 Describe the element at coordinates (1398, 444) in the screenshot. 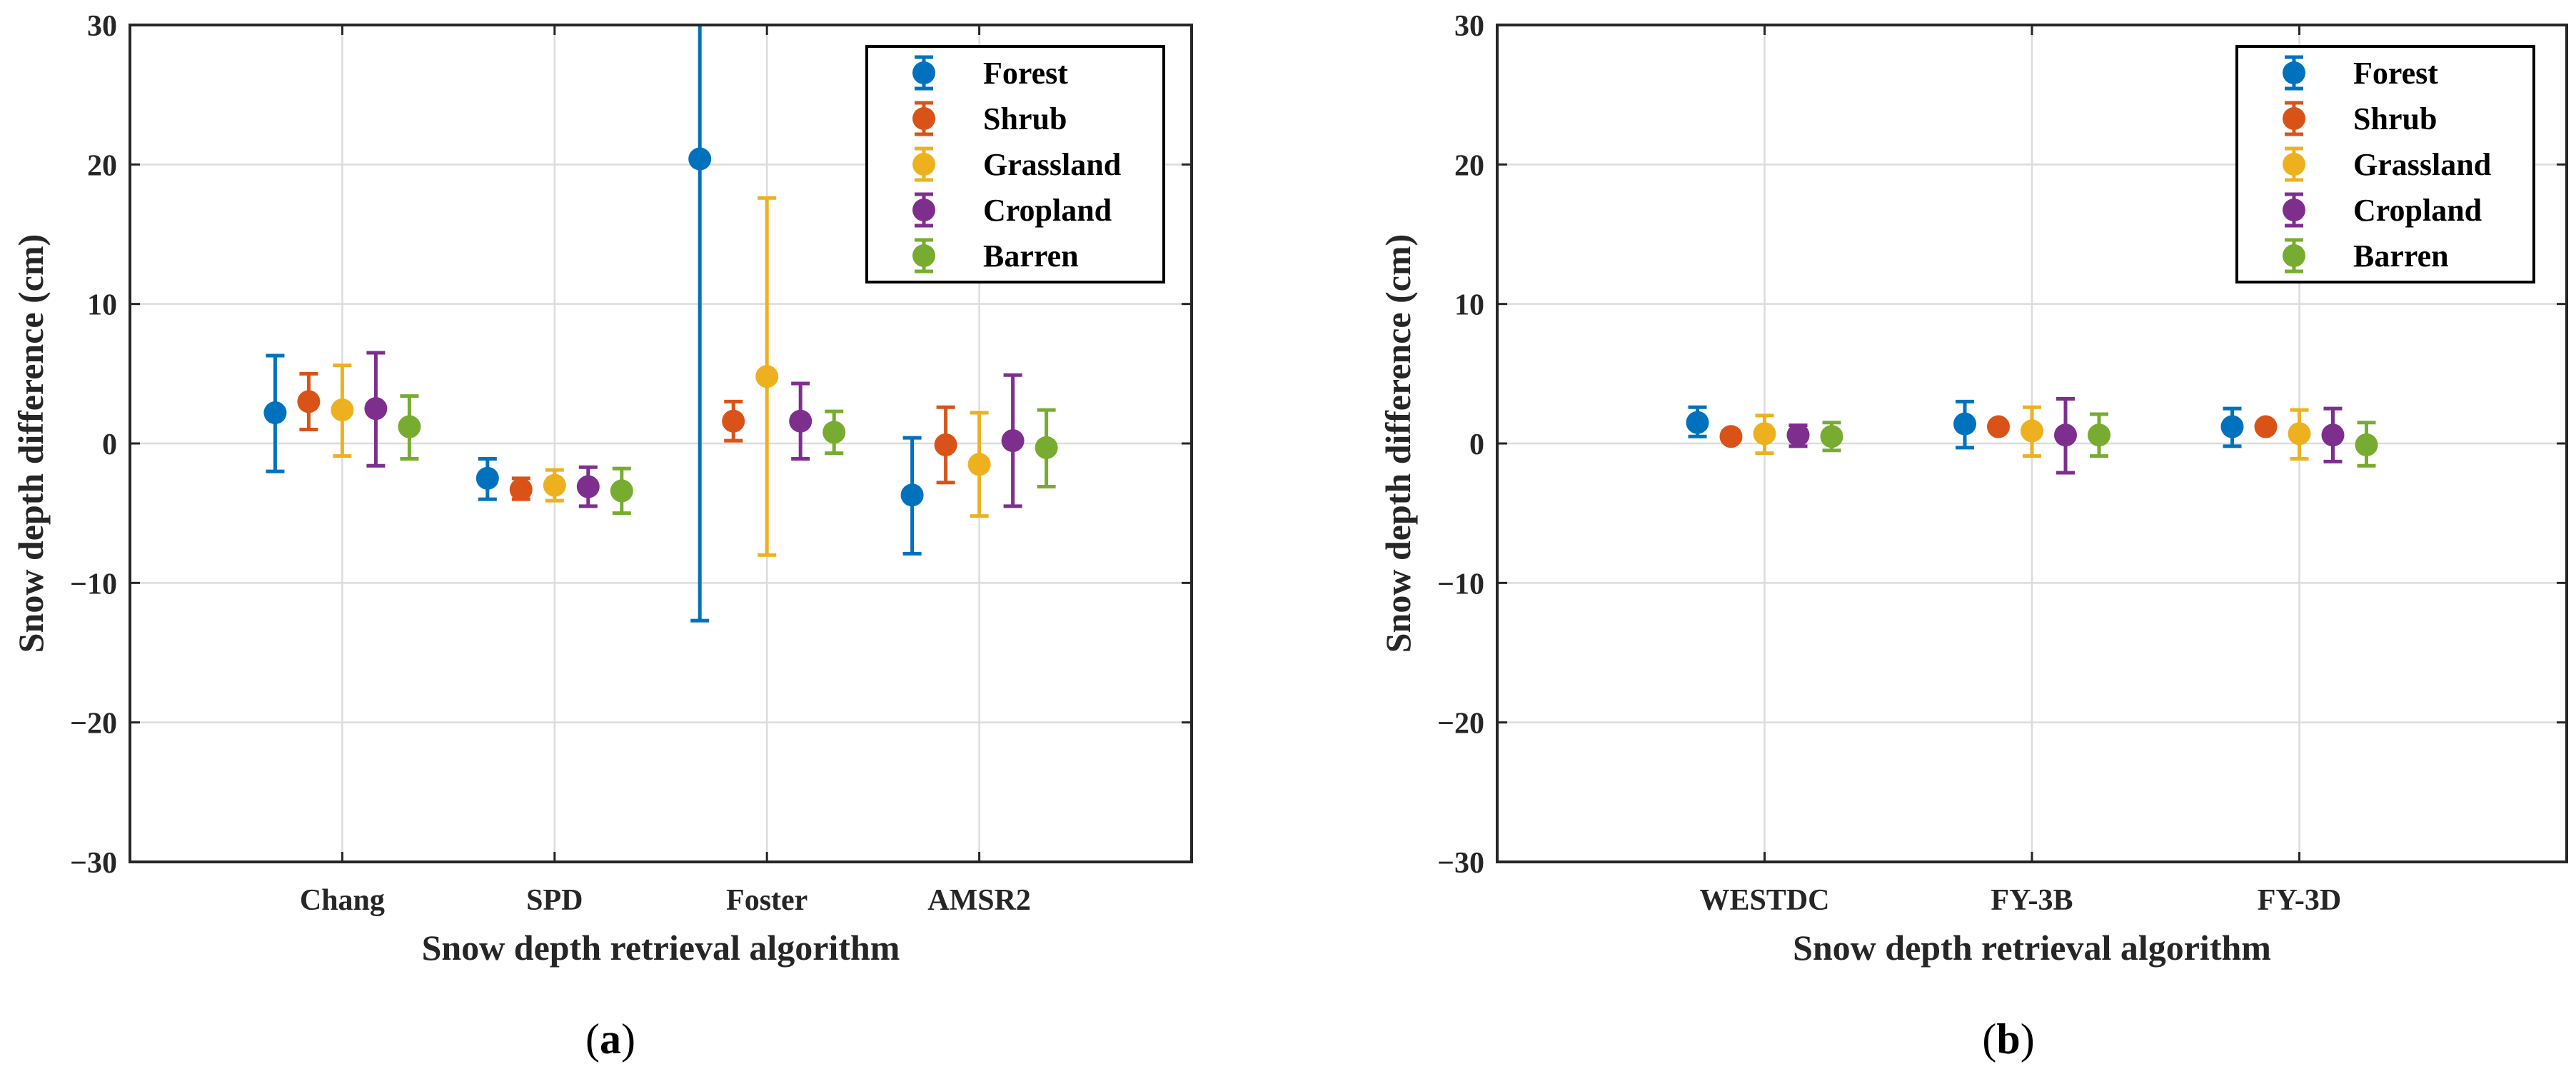

I see `y-axis-title: Snow depth difference (cm)` at that location.